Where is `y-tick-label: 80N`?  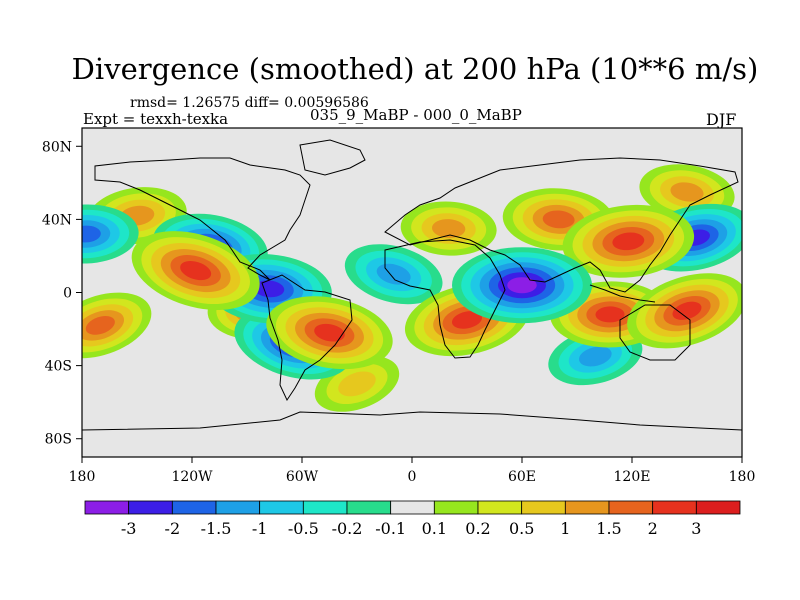
y-tick-label: 80N is located at coordinates (57, 147).